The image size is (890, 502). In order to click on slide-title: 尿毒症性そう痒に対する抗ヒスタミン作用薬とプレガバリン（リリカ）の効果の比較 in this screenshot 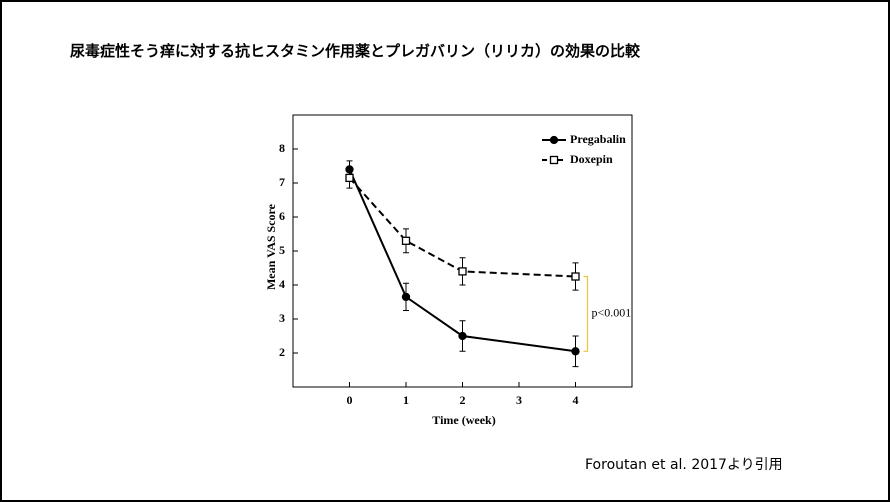, I will do `click(355, 51)`.